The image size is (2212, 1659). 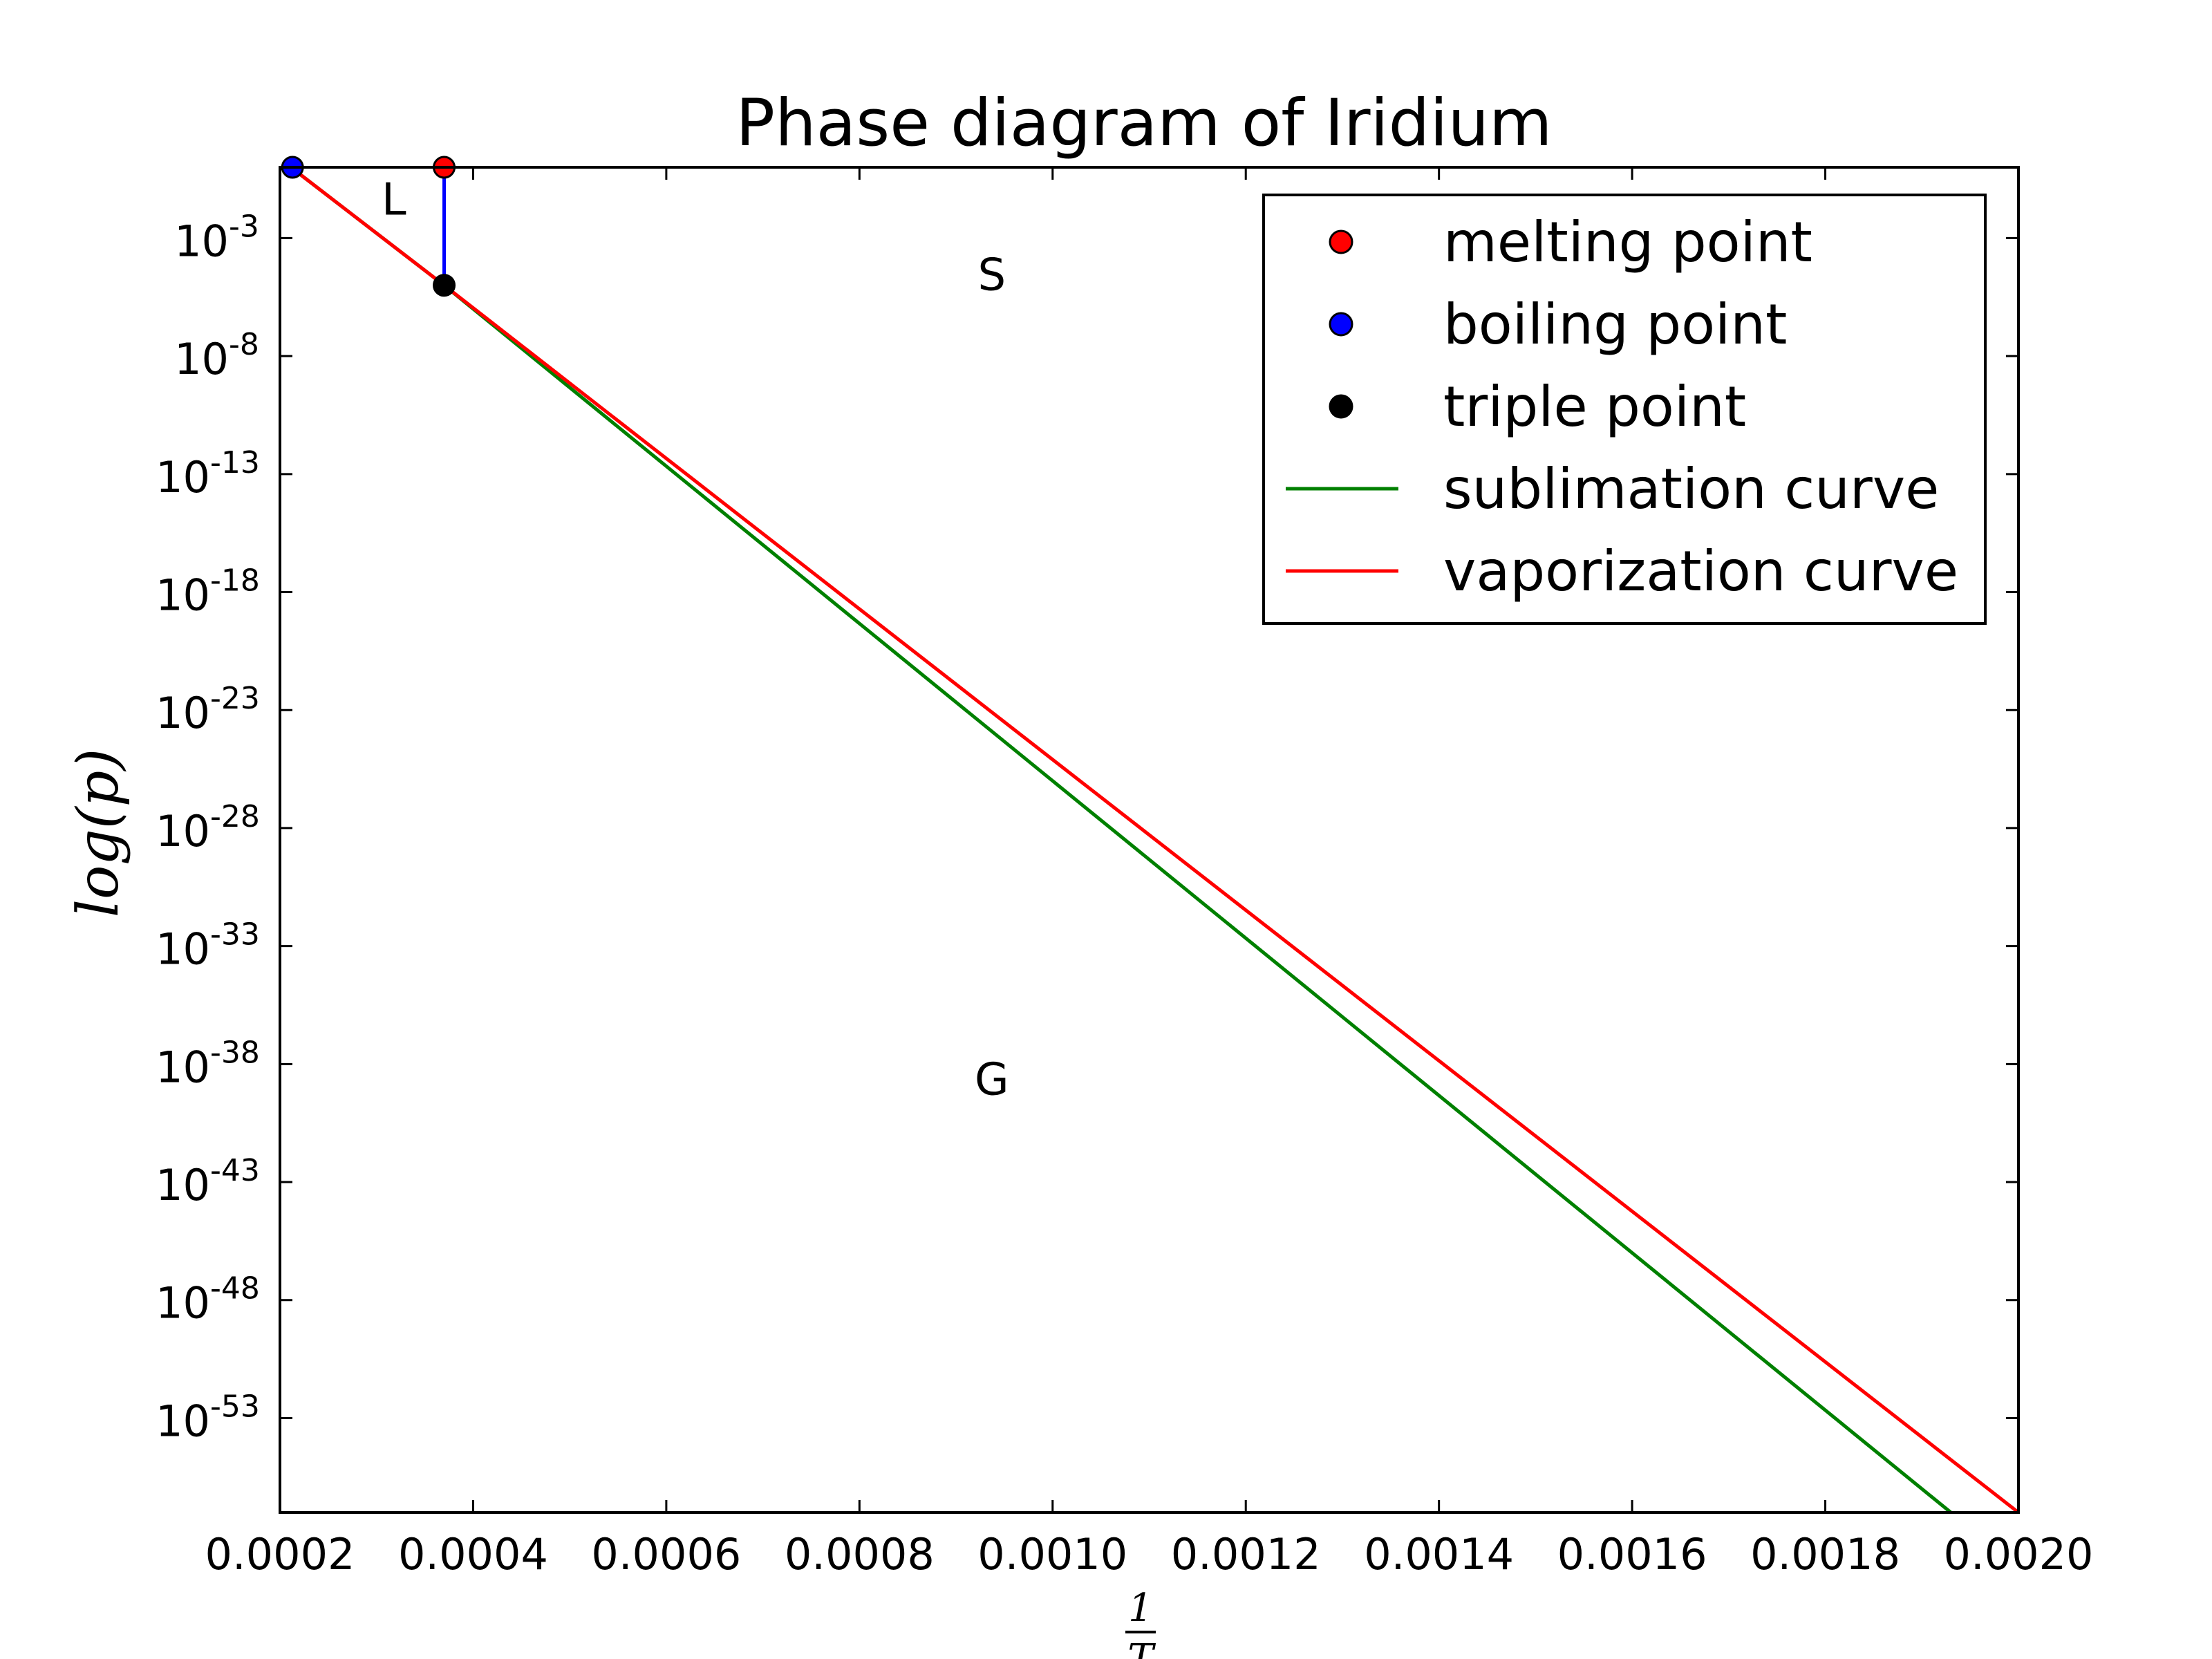 I want to click on x-label-numerator: 1, so click(x=1140, y=1609).